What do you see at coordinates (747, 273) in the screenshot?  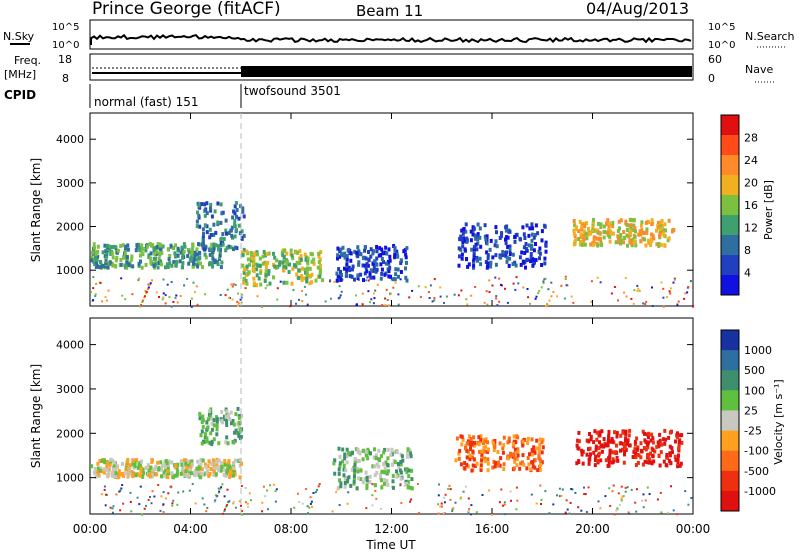 I see `colorbar-tick-label: 4` at bounding box center [747, 273].